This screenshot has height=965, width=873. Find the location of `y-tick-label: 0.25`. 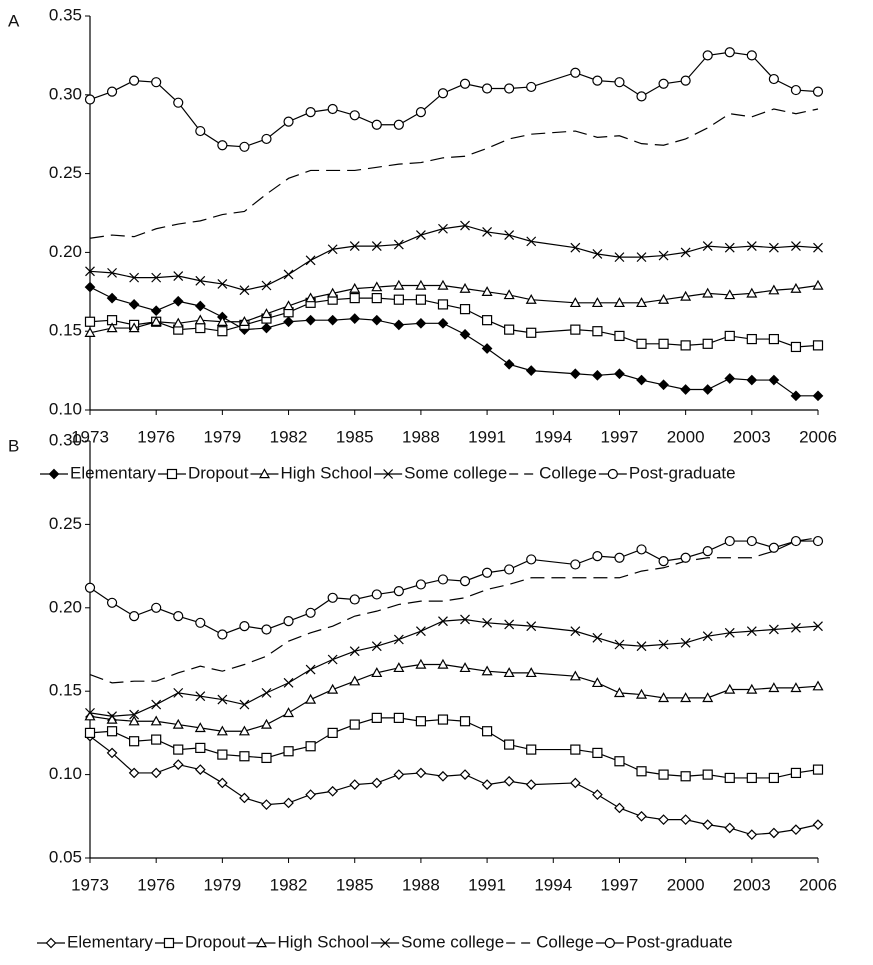

y-tick-label: 0.25 is located at coordinates (65, 523).